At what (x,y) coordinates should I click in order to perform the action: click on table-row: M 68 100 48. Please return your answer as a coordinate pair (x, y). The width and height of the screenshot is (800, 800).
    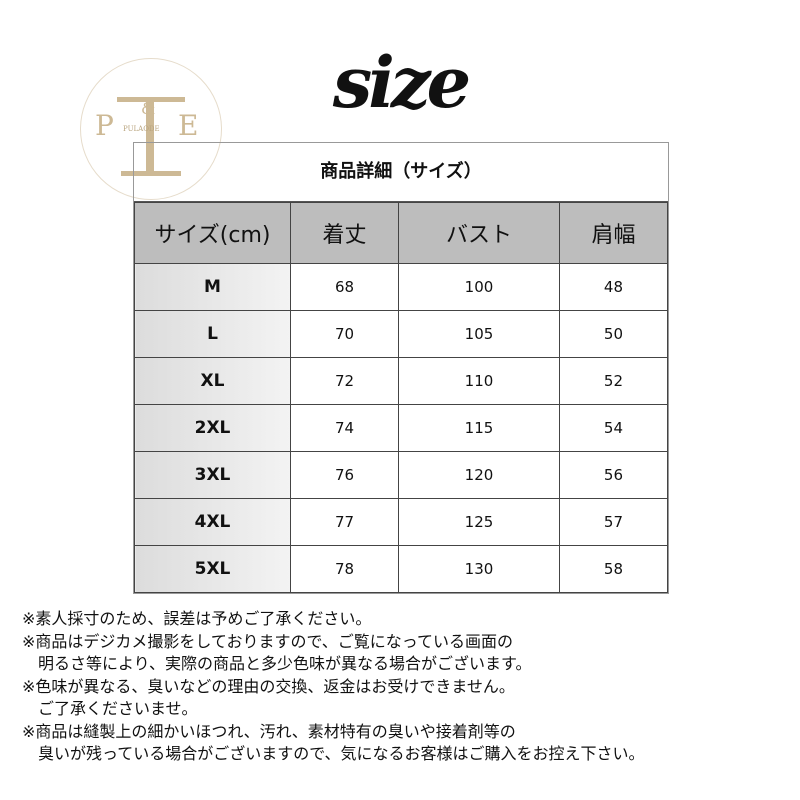
    Looking at the image, I should click on (401, 287).